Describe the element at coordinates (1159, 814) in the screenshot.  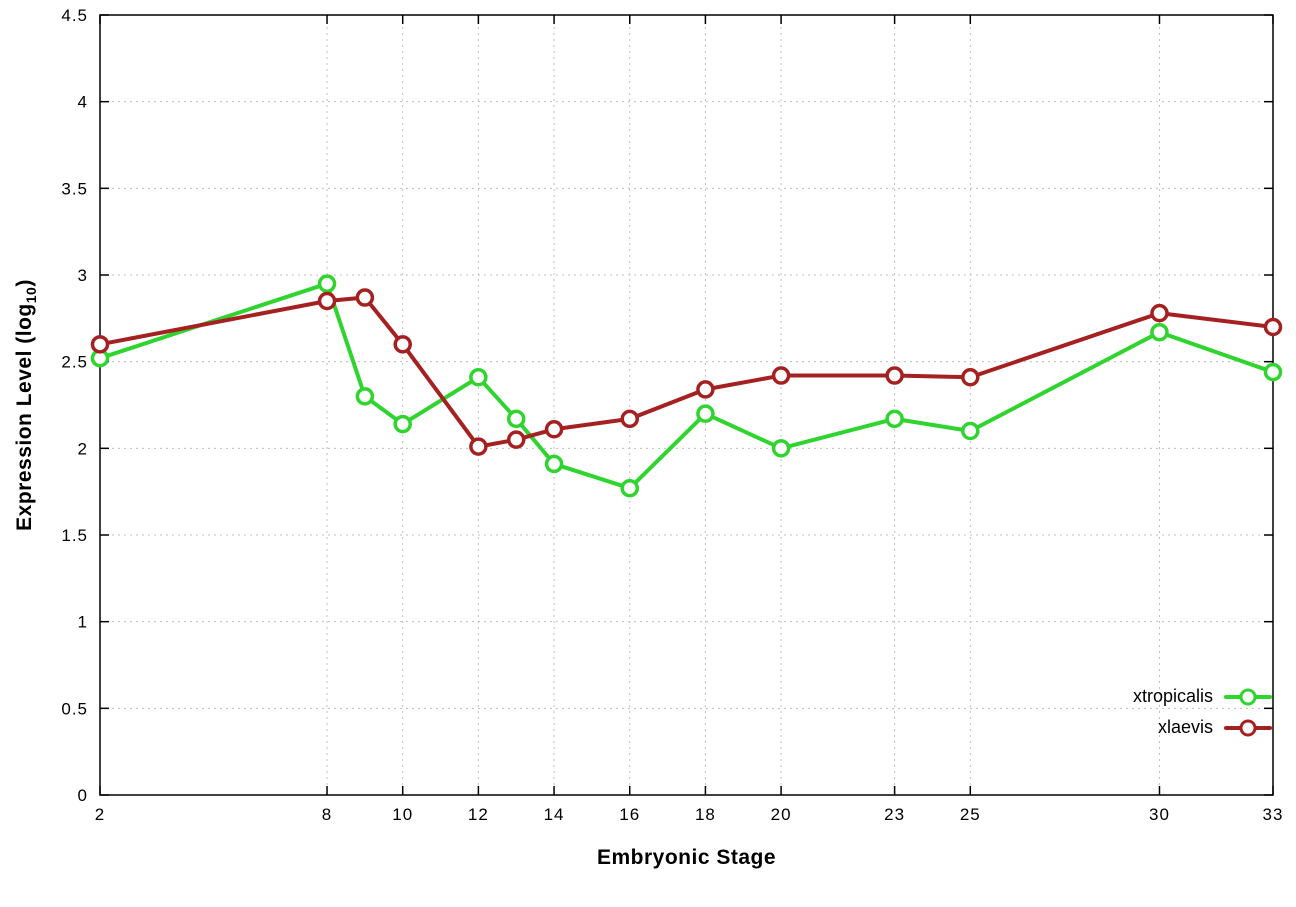
I see `x-tick-label: 30` at that location.